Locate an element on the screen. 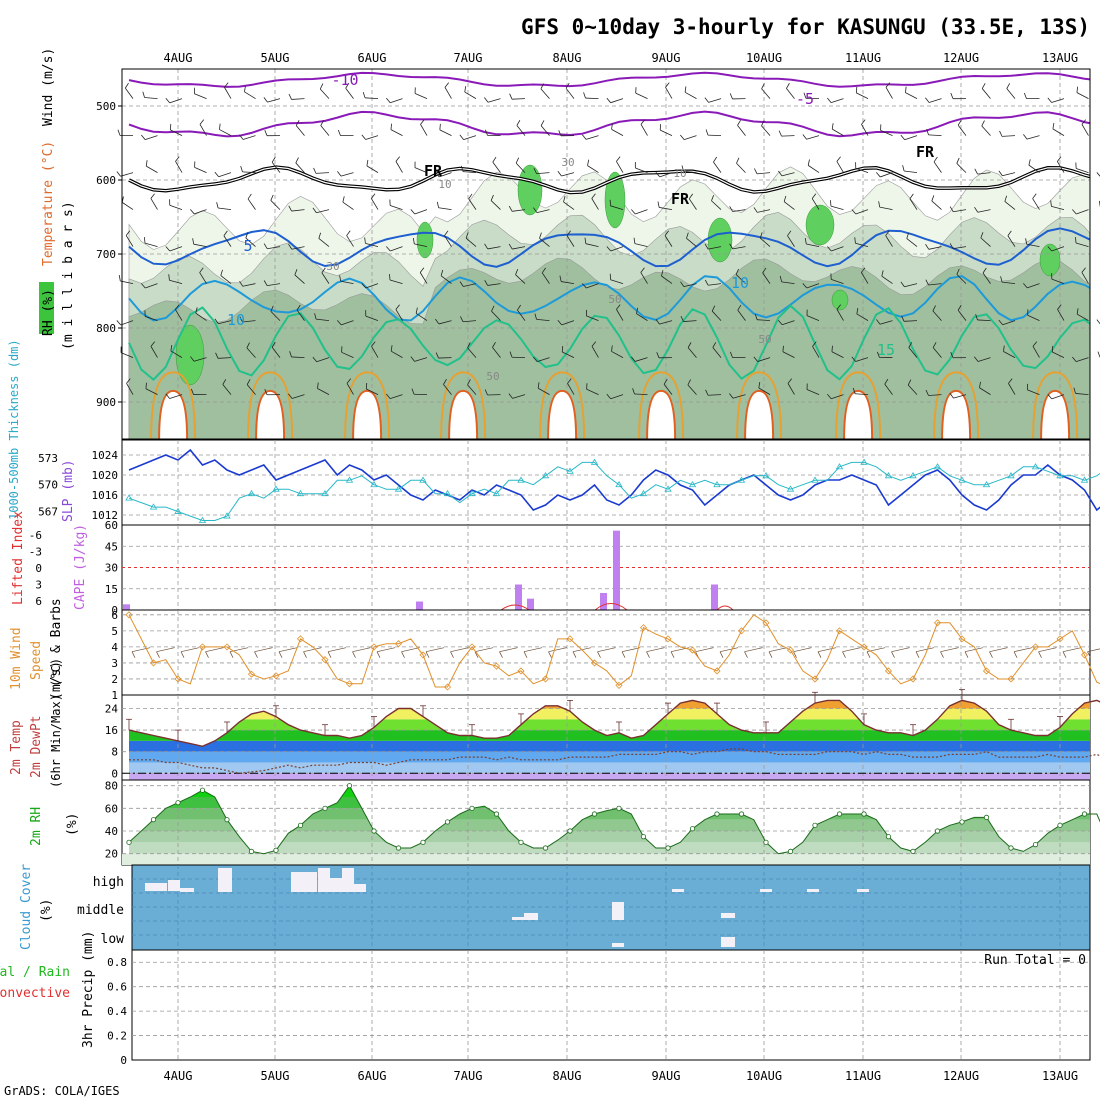 The height and width of the screenshot is (1104, 1100). contour-label: 50 is located at coordinates (764, 339).